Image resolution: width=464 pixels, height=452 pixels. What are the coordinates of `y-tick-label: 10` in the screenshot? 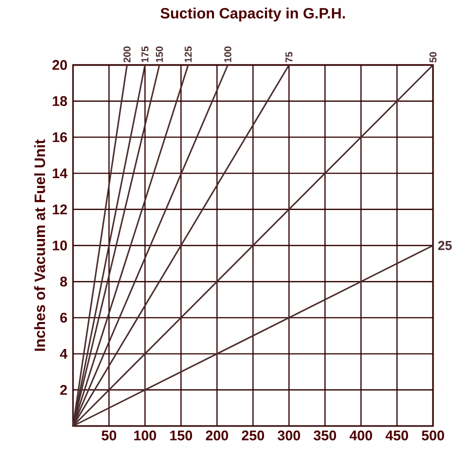 It's located at (59, 245).